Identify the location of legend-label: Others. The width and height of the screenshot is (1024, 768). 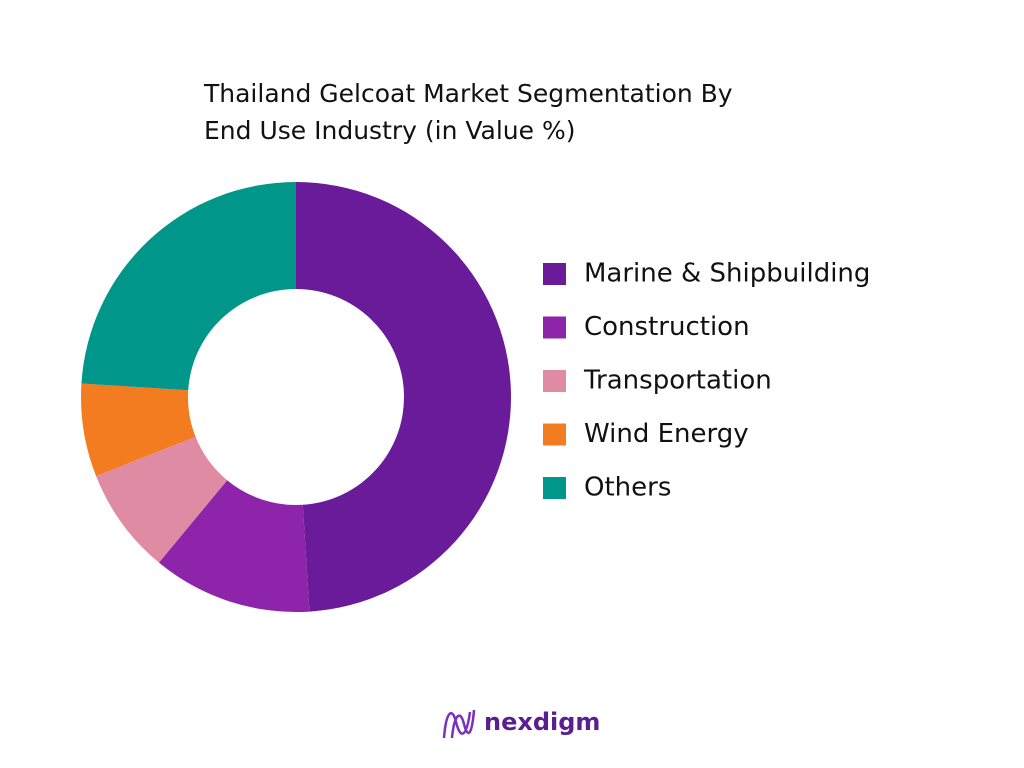
(627, 488).